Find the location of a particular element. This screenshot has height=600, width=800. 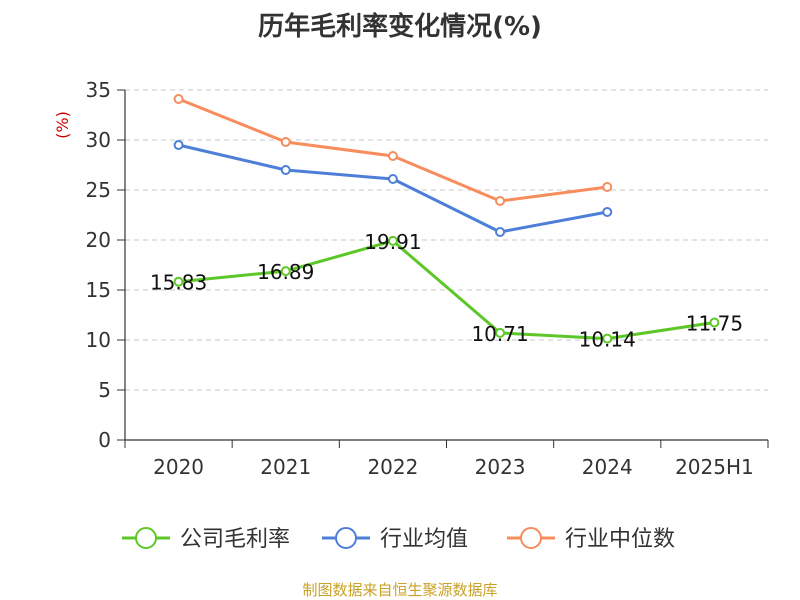

data-label: 10.71 is located at coordinates (499, 334).